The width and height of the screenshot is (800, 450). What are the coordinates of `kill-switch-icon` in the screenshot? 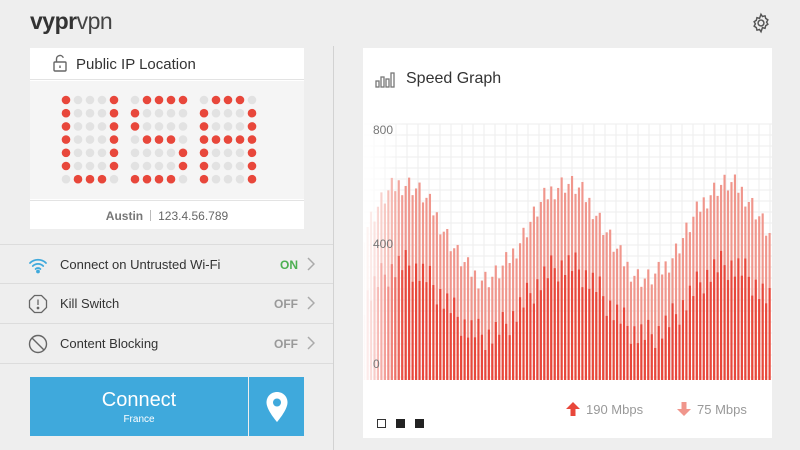 It's located at (38, 304).